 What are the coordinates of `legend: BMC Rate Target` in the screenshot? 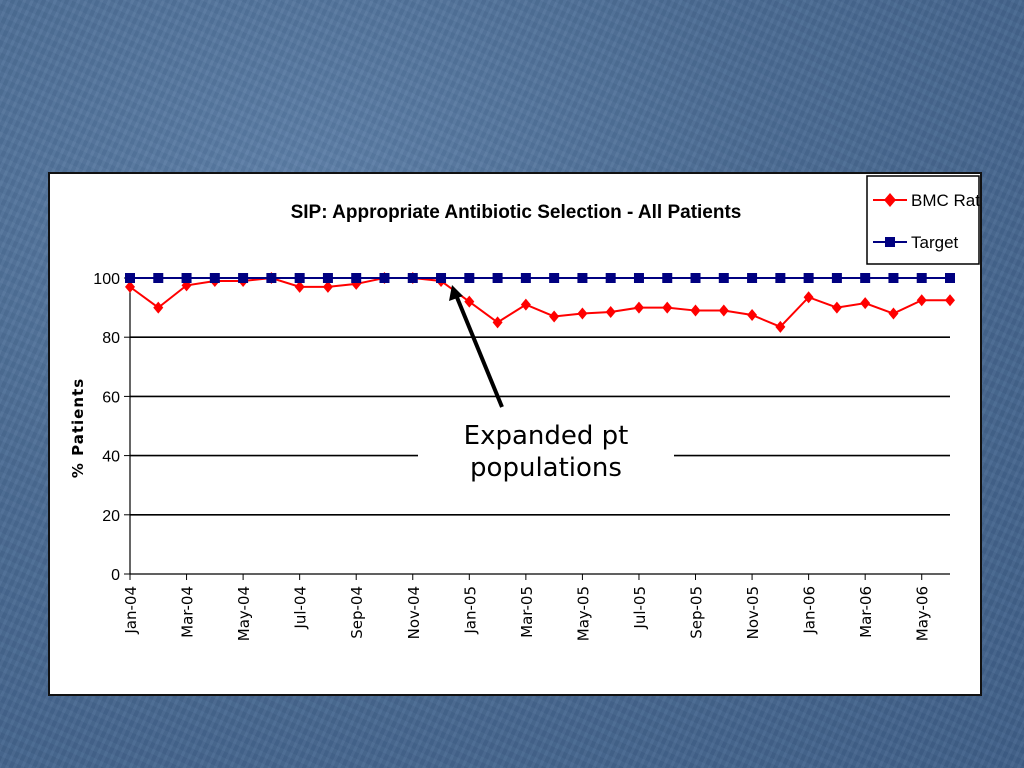 It's located at (923, 220).